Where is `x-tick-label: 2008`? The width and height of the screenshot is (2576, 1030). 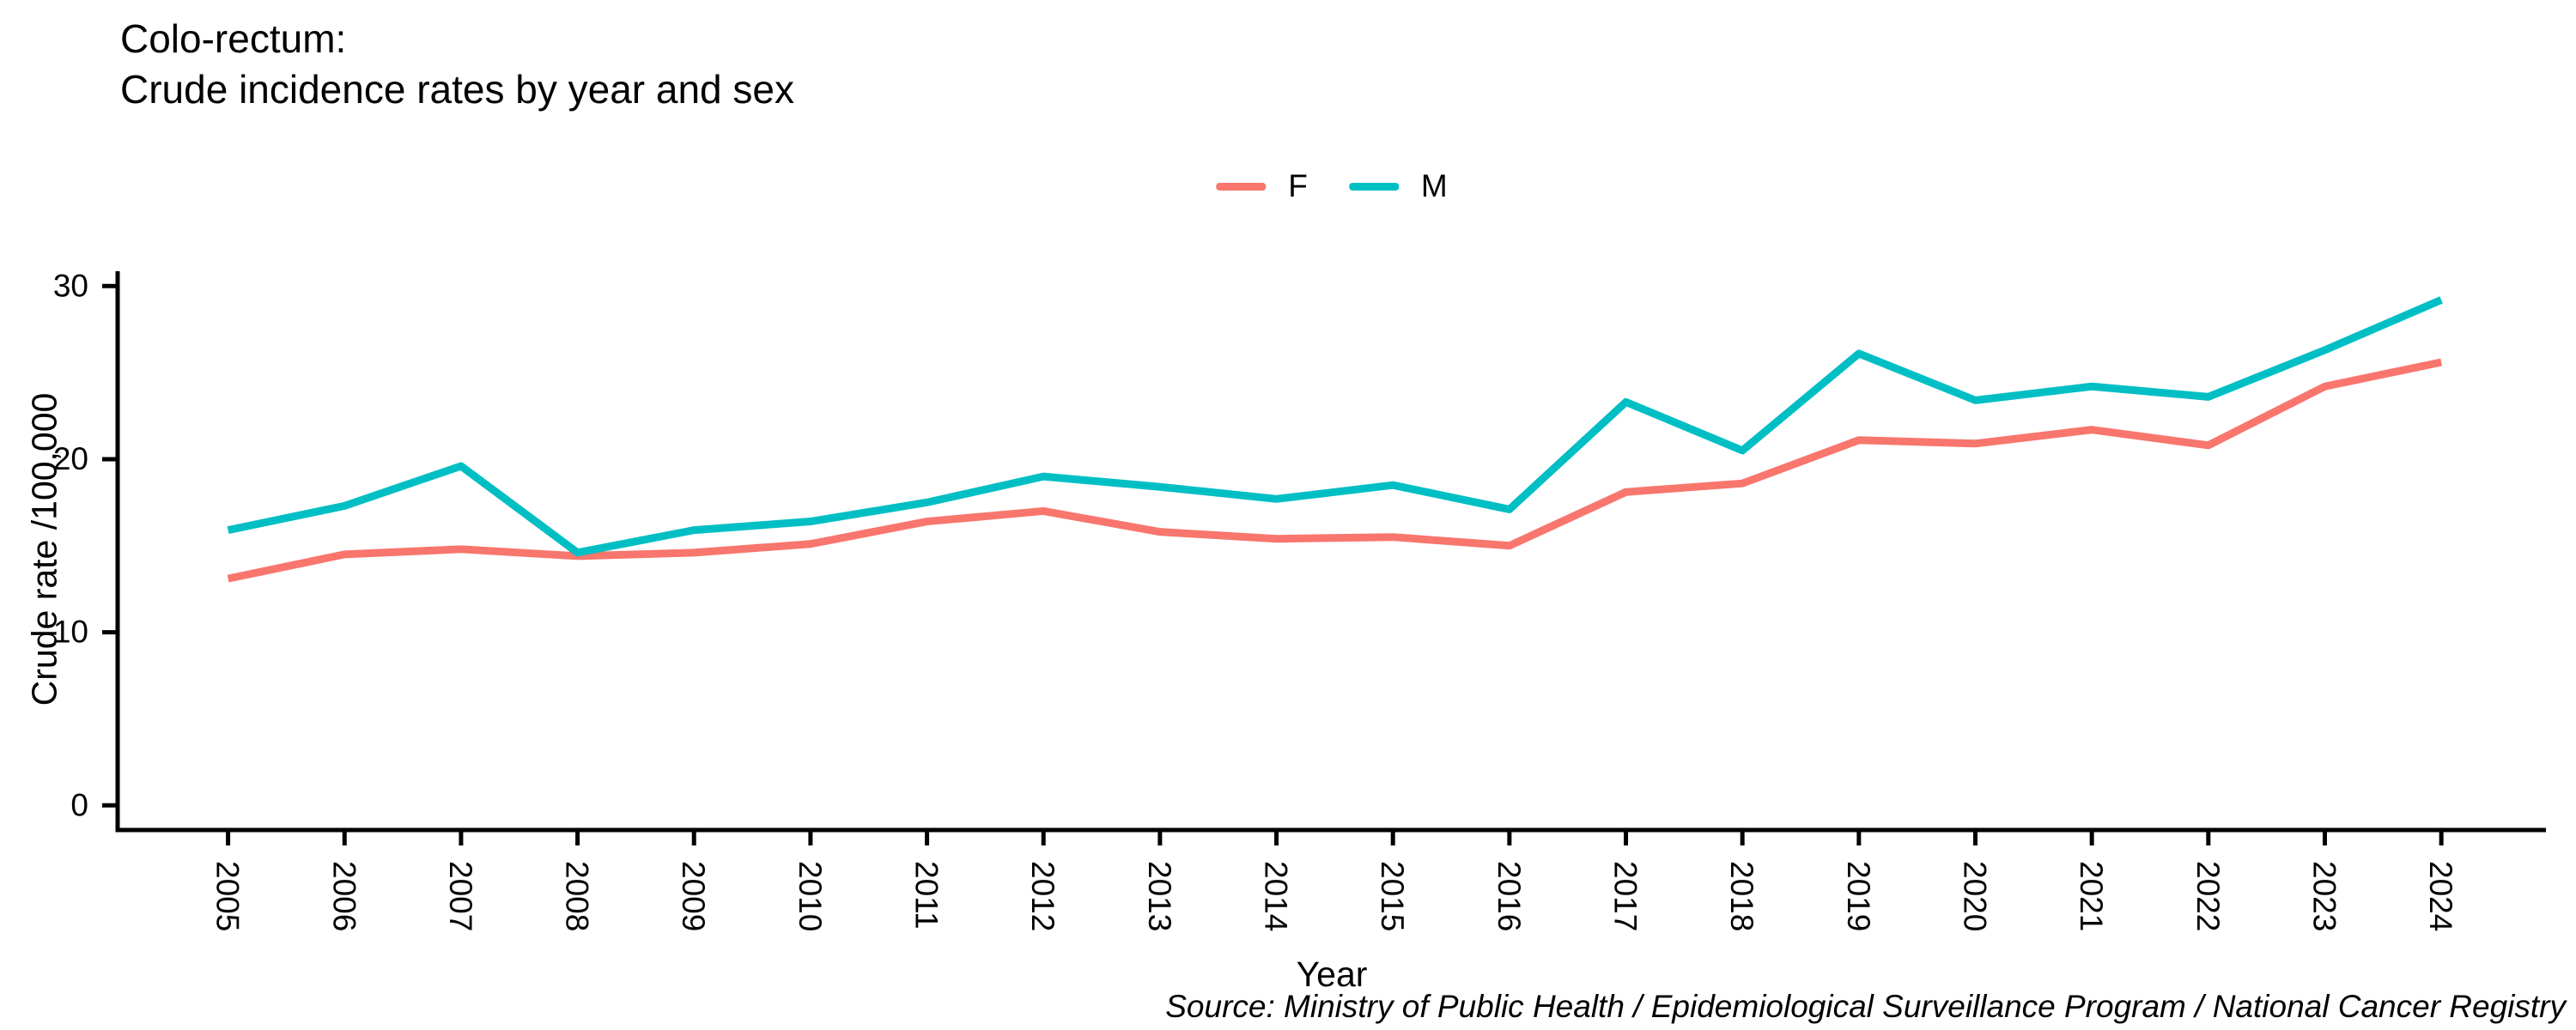
x-tick-label: 2008 is located at coordinates (577, 896).